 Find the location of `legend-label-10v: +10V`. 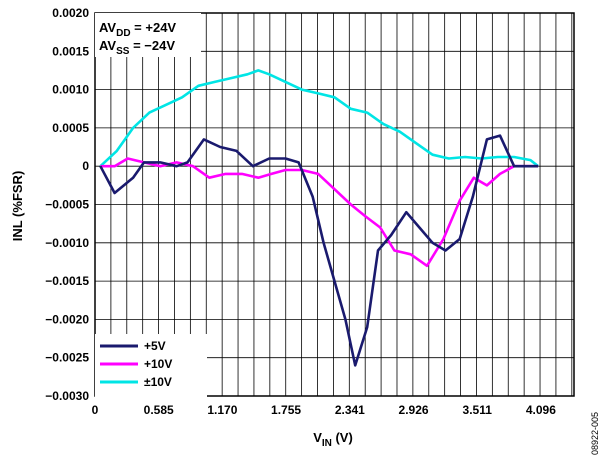

legend-label-10v: +10V is located at coordinates (158, 364).